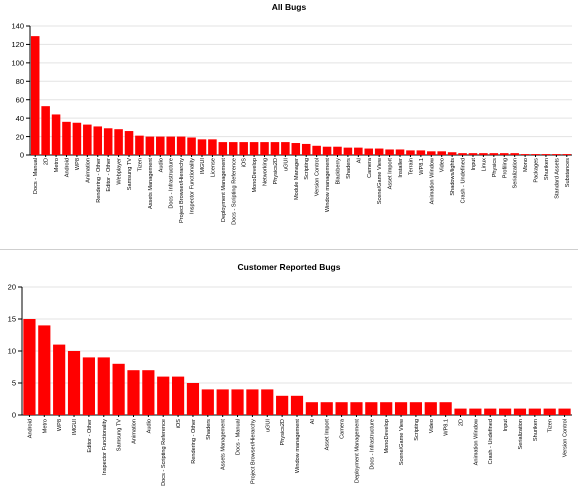 The height and width of the screenshot is (500, 578). What do you see at coordinates (12, 351) in the screenshot?
I see `y-tick-label: 10` at bounding box center [12, 351].